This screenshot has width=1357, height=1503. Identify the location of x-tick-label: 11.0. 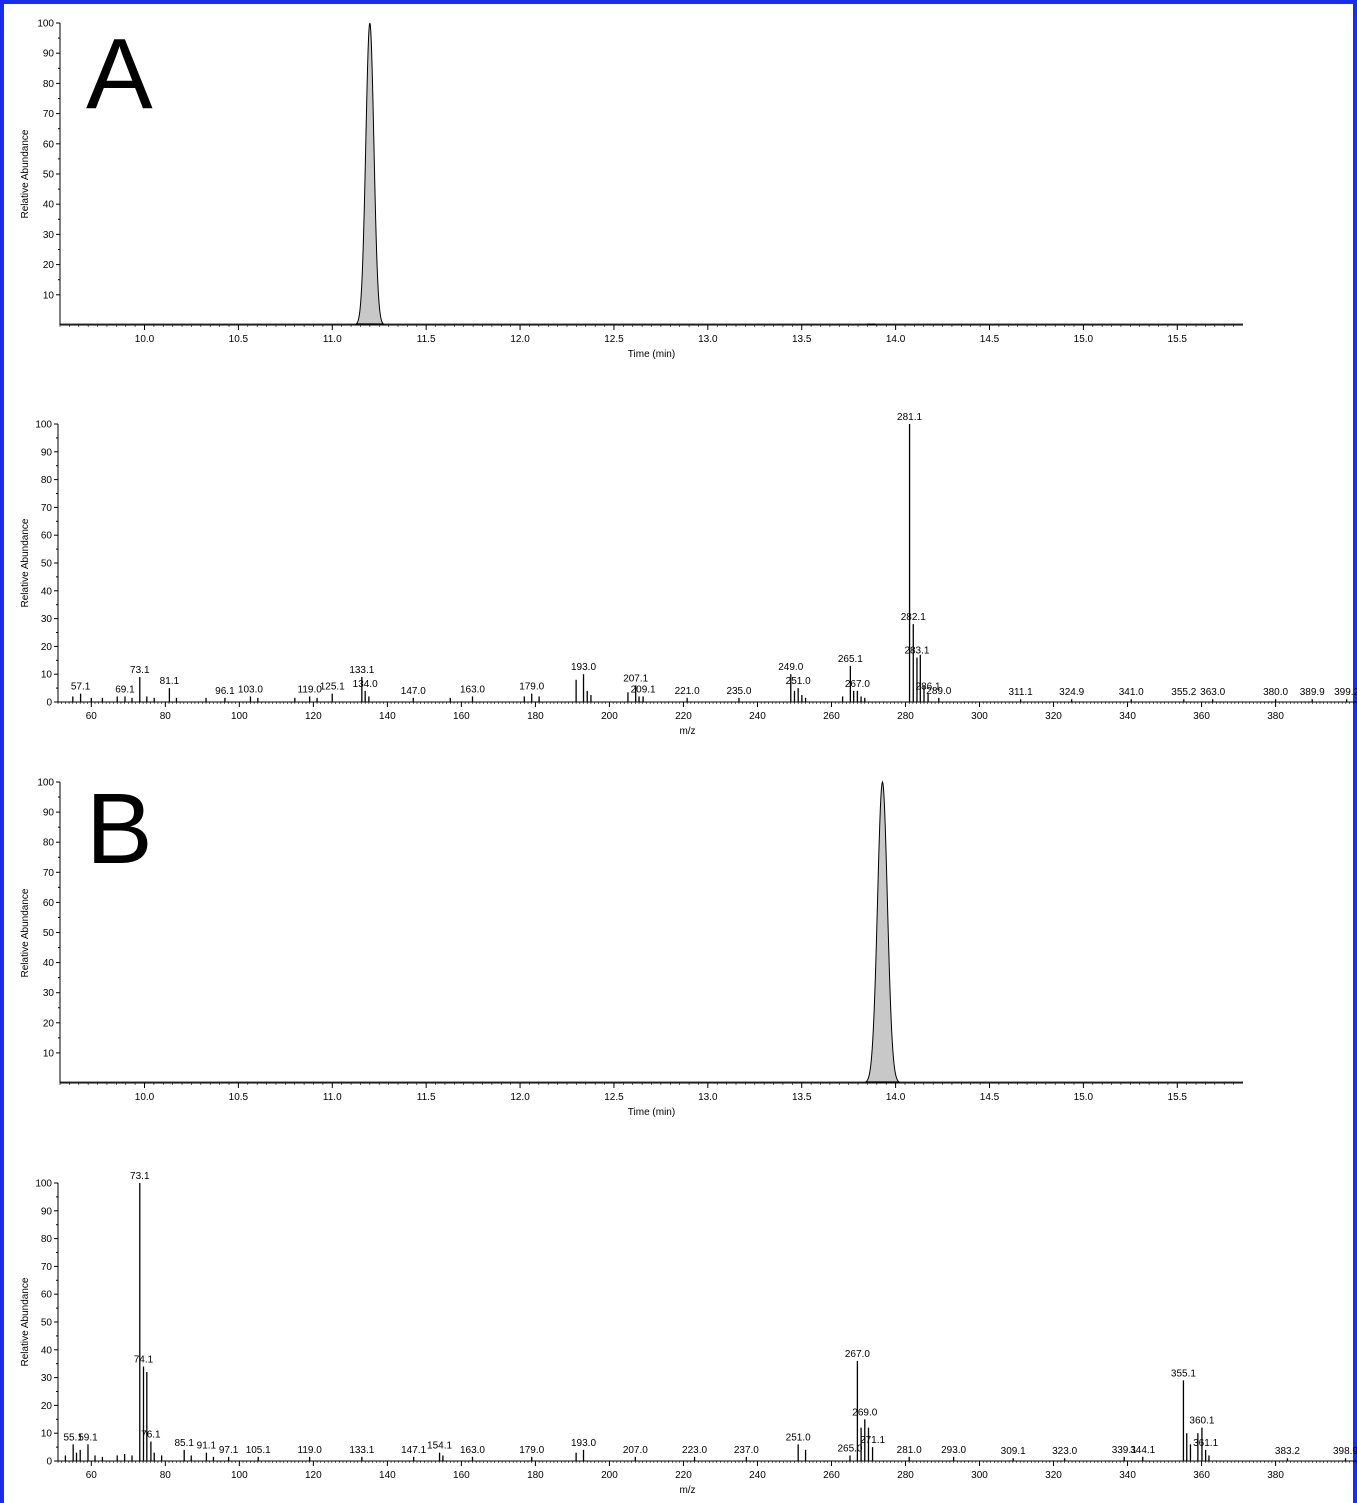
(332, 1097).